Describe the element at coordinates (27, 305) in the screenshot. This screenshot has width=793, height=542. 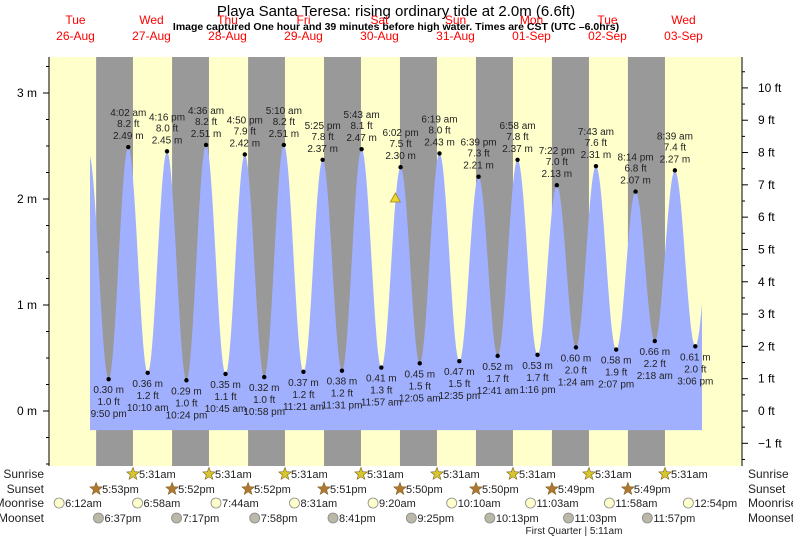
I see `left-tick-label: 1 m` at that location.